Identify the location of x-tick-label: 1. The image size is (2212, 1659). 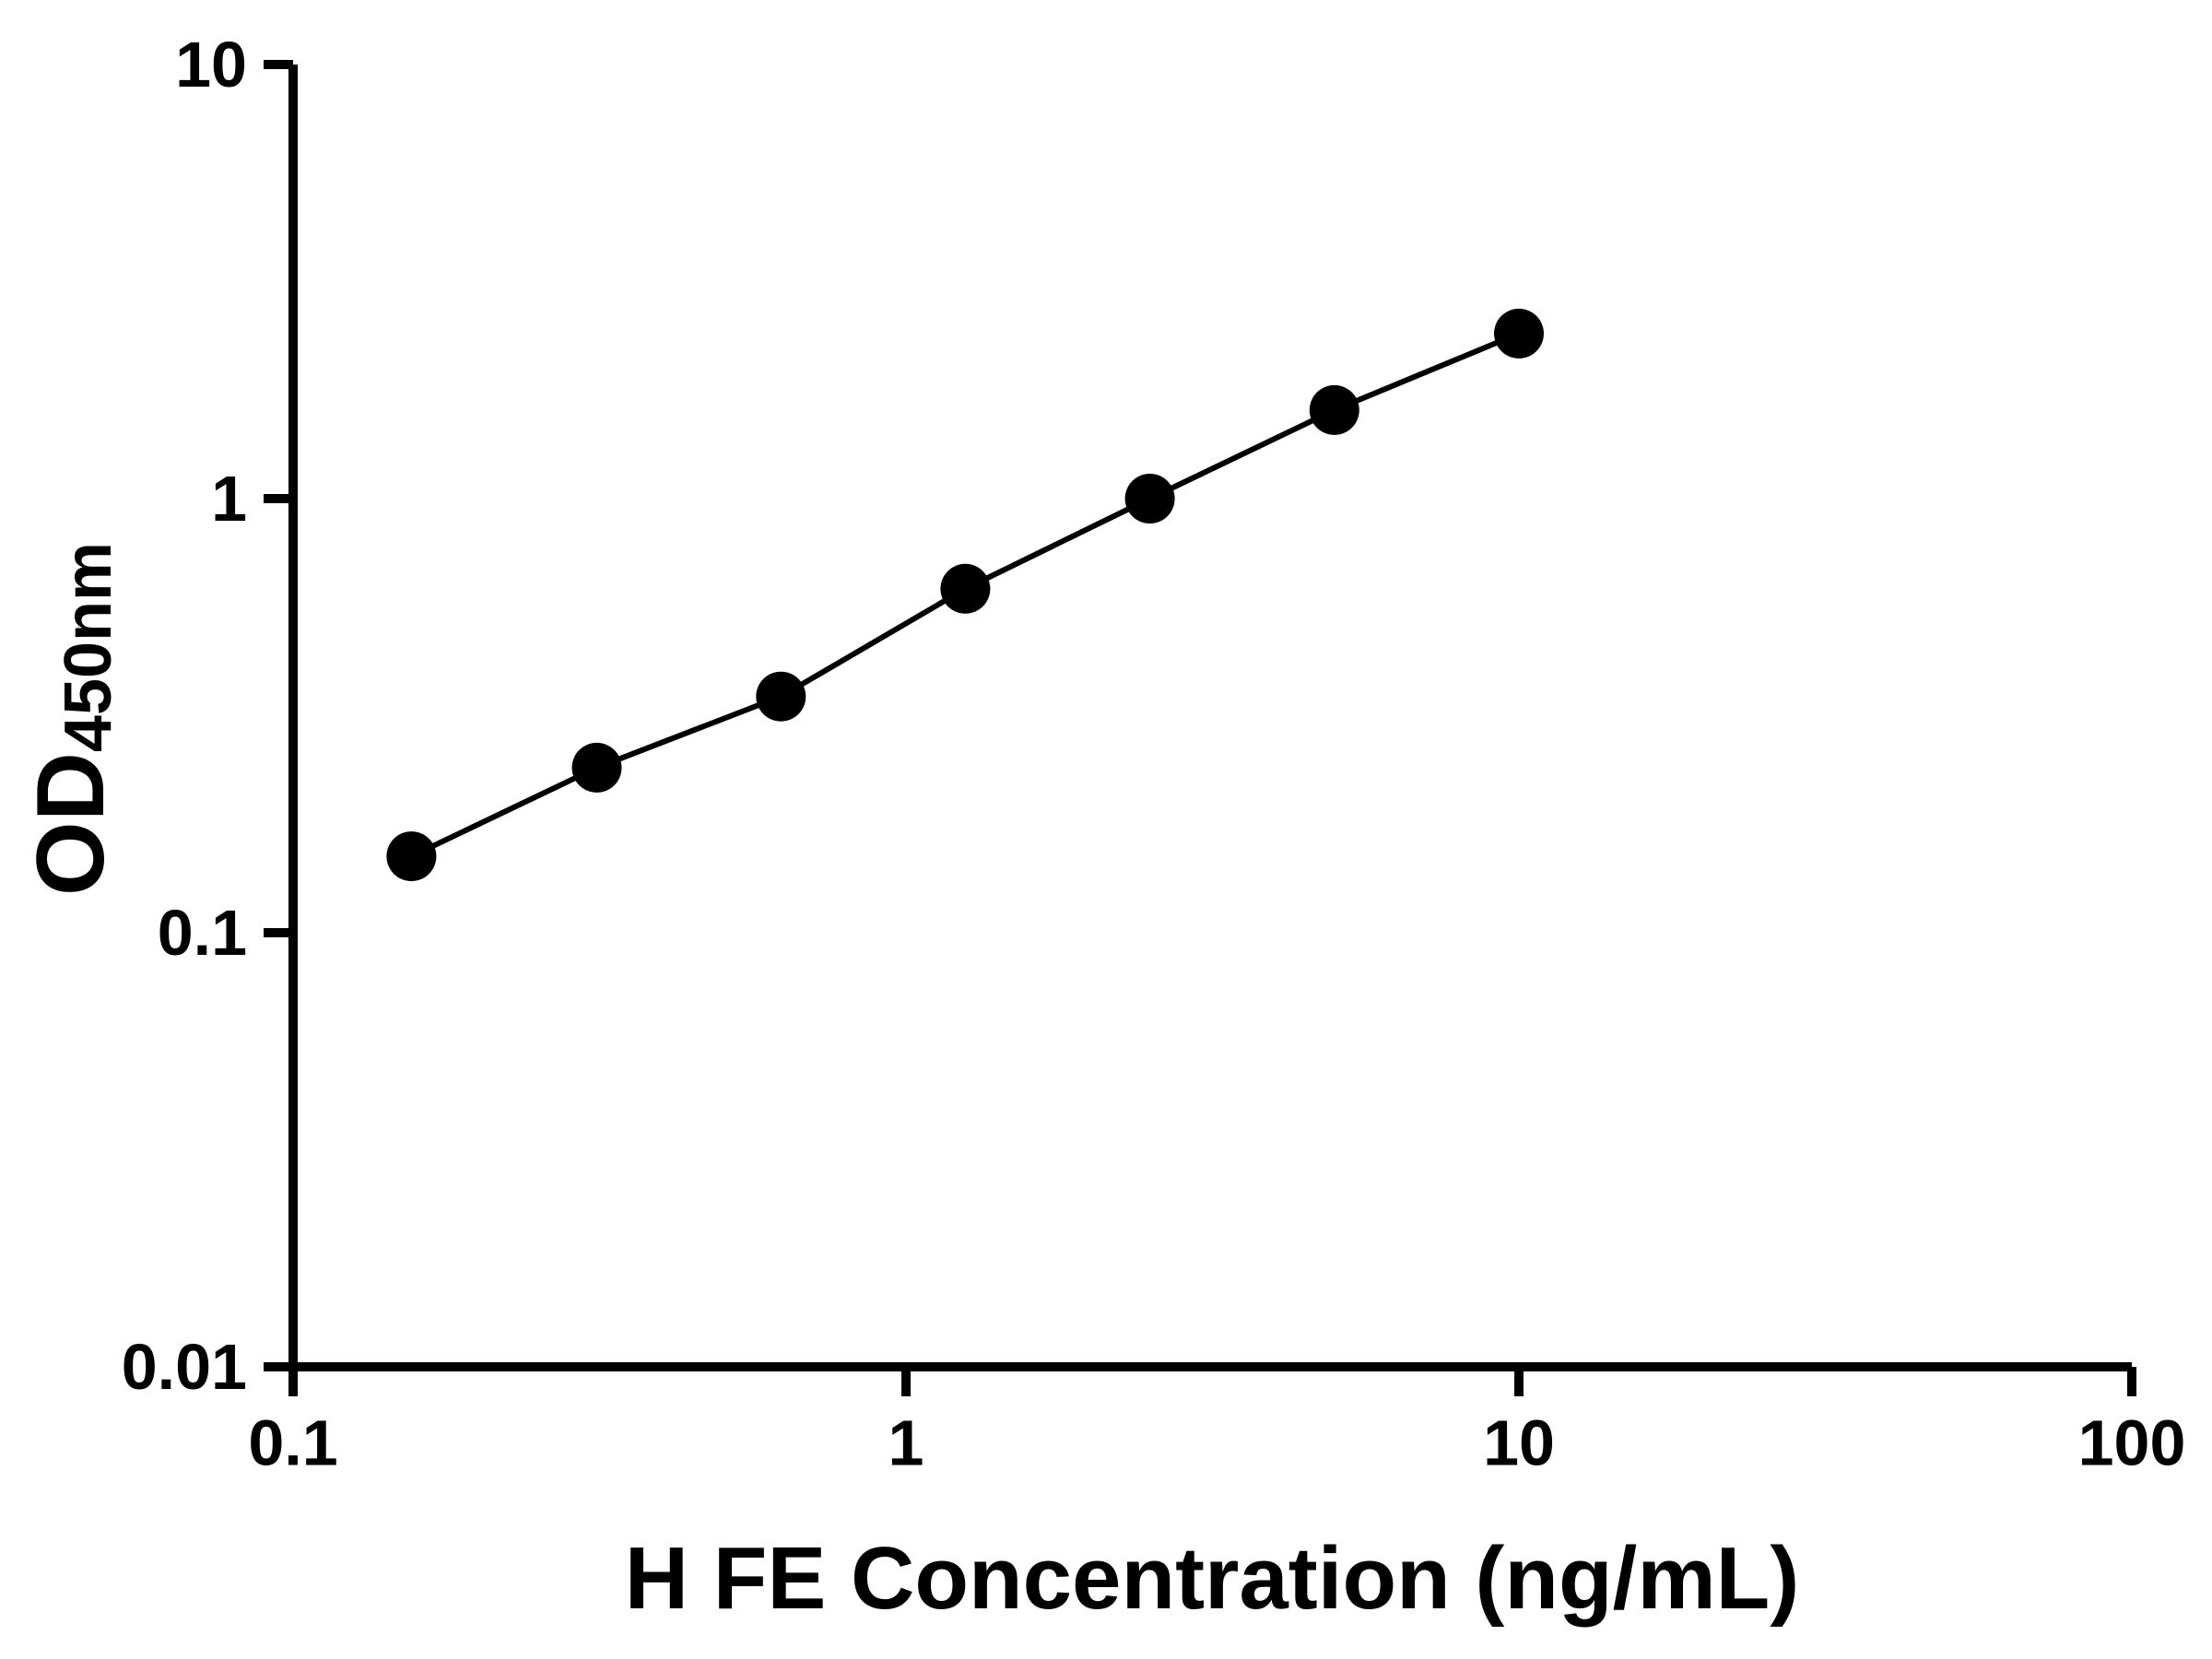
(906, 1442).